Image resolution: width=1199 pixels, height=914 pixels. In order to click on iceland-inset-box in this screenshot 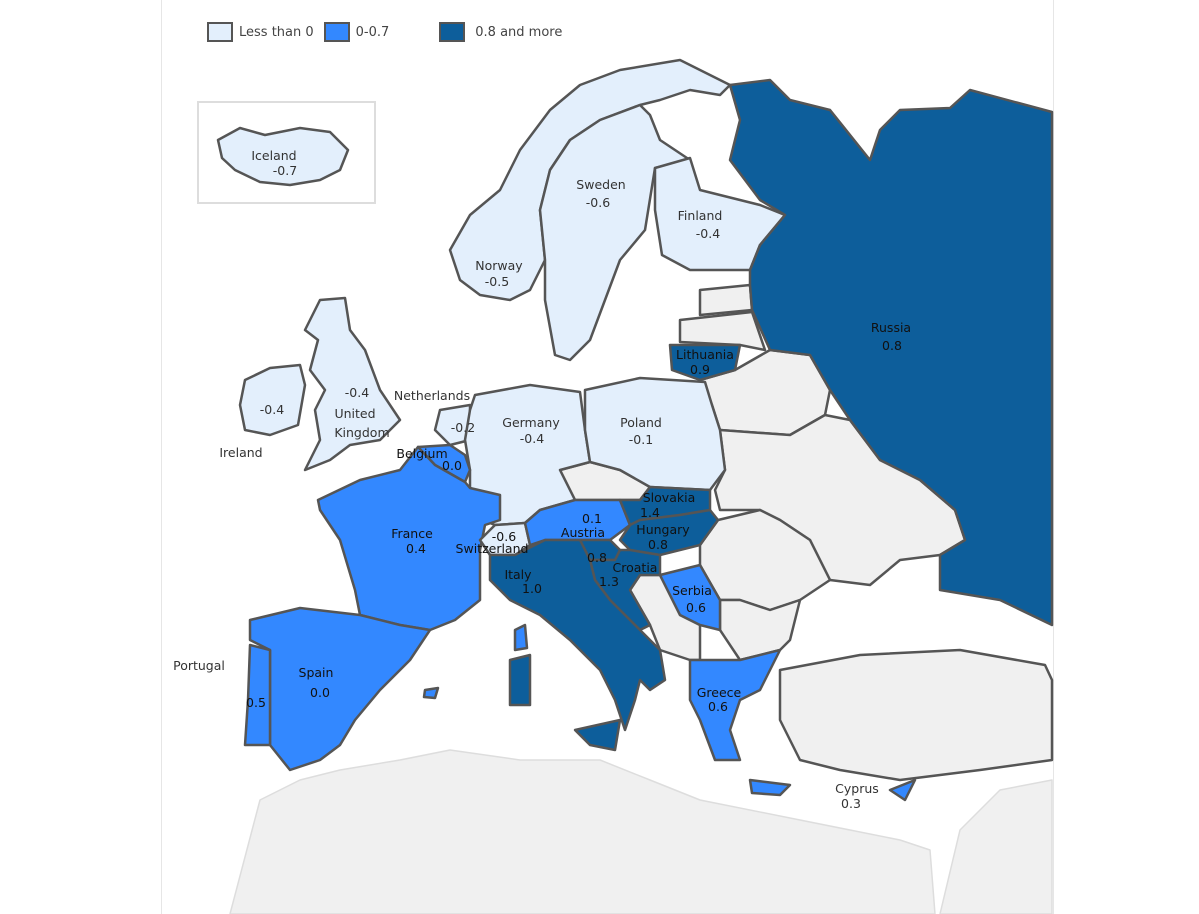, I will do `click(286, 152)`.